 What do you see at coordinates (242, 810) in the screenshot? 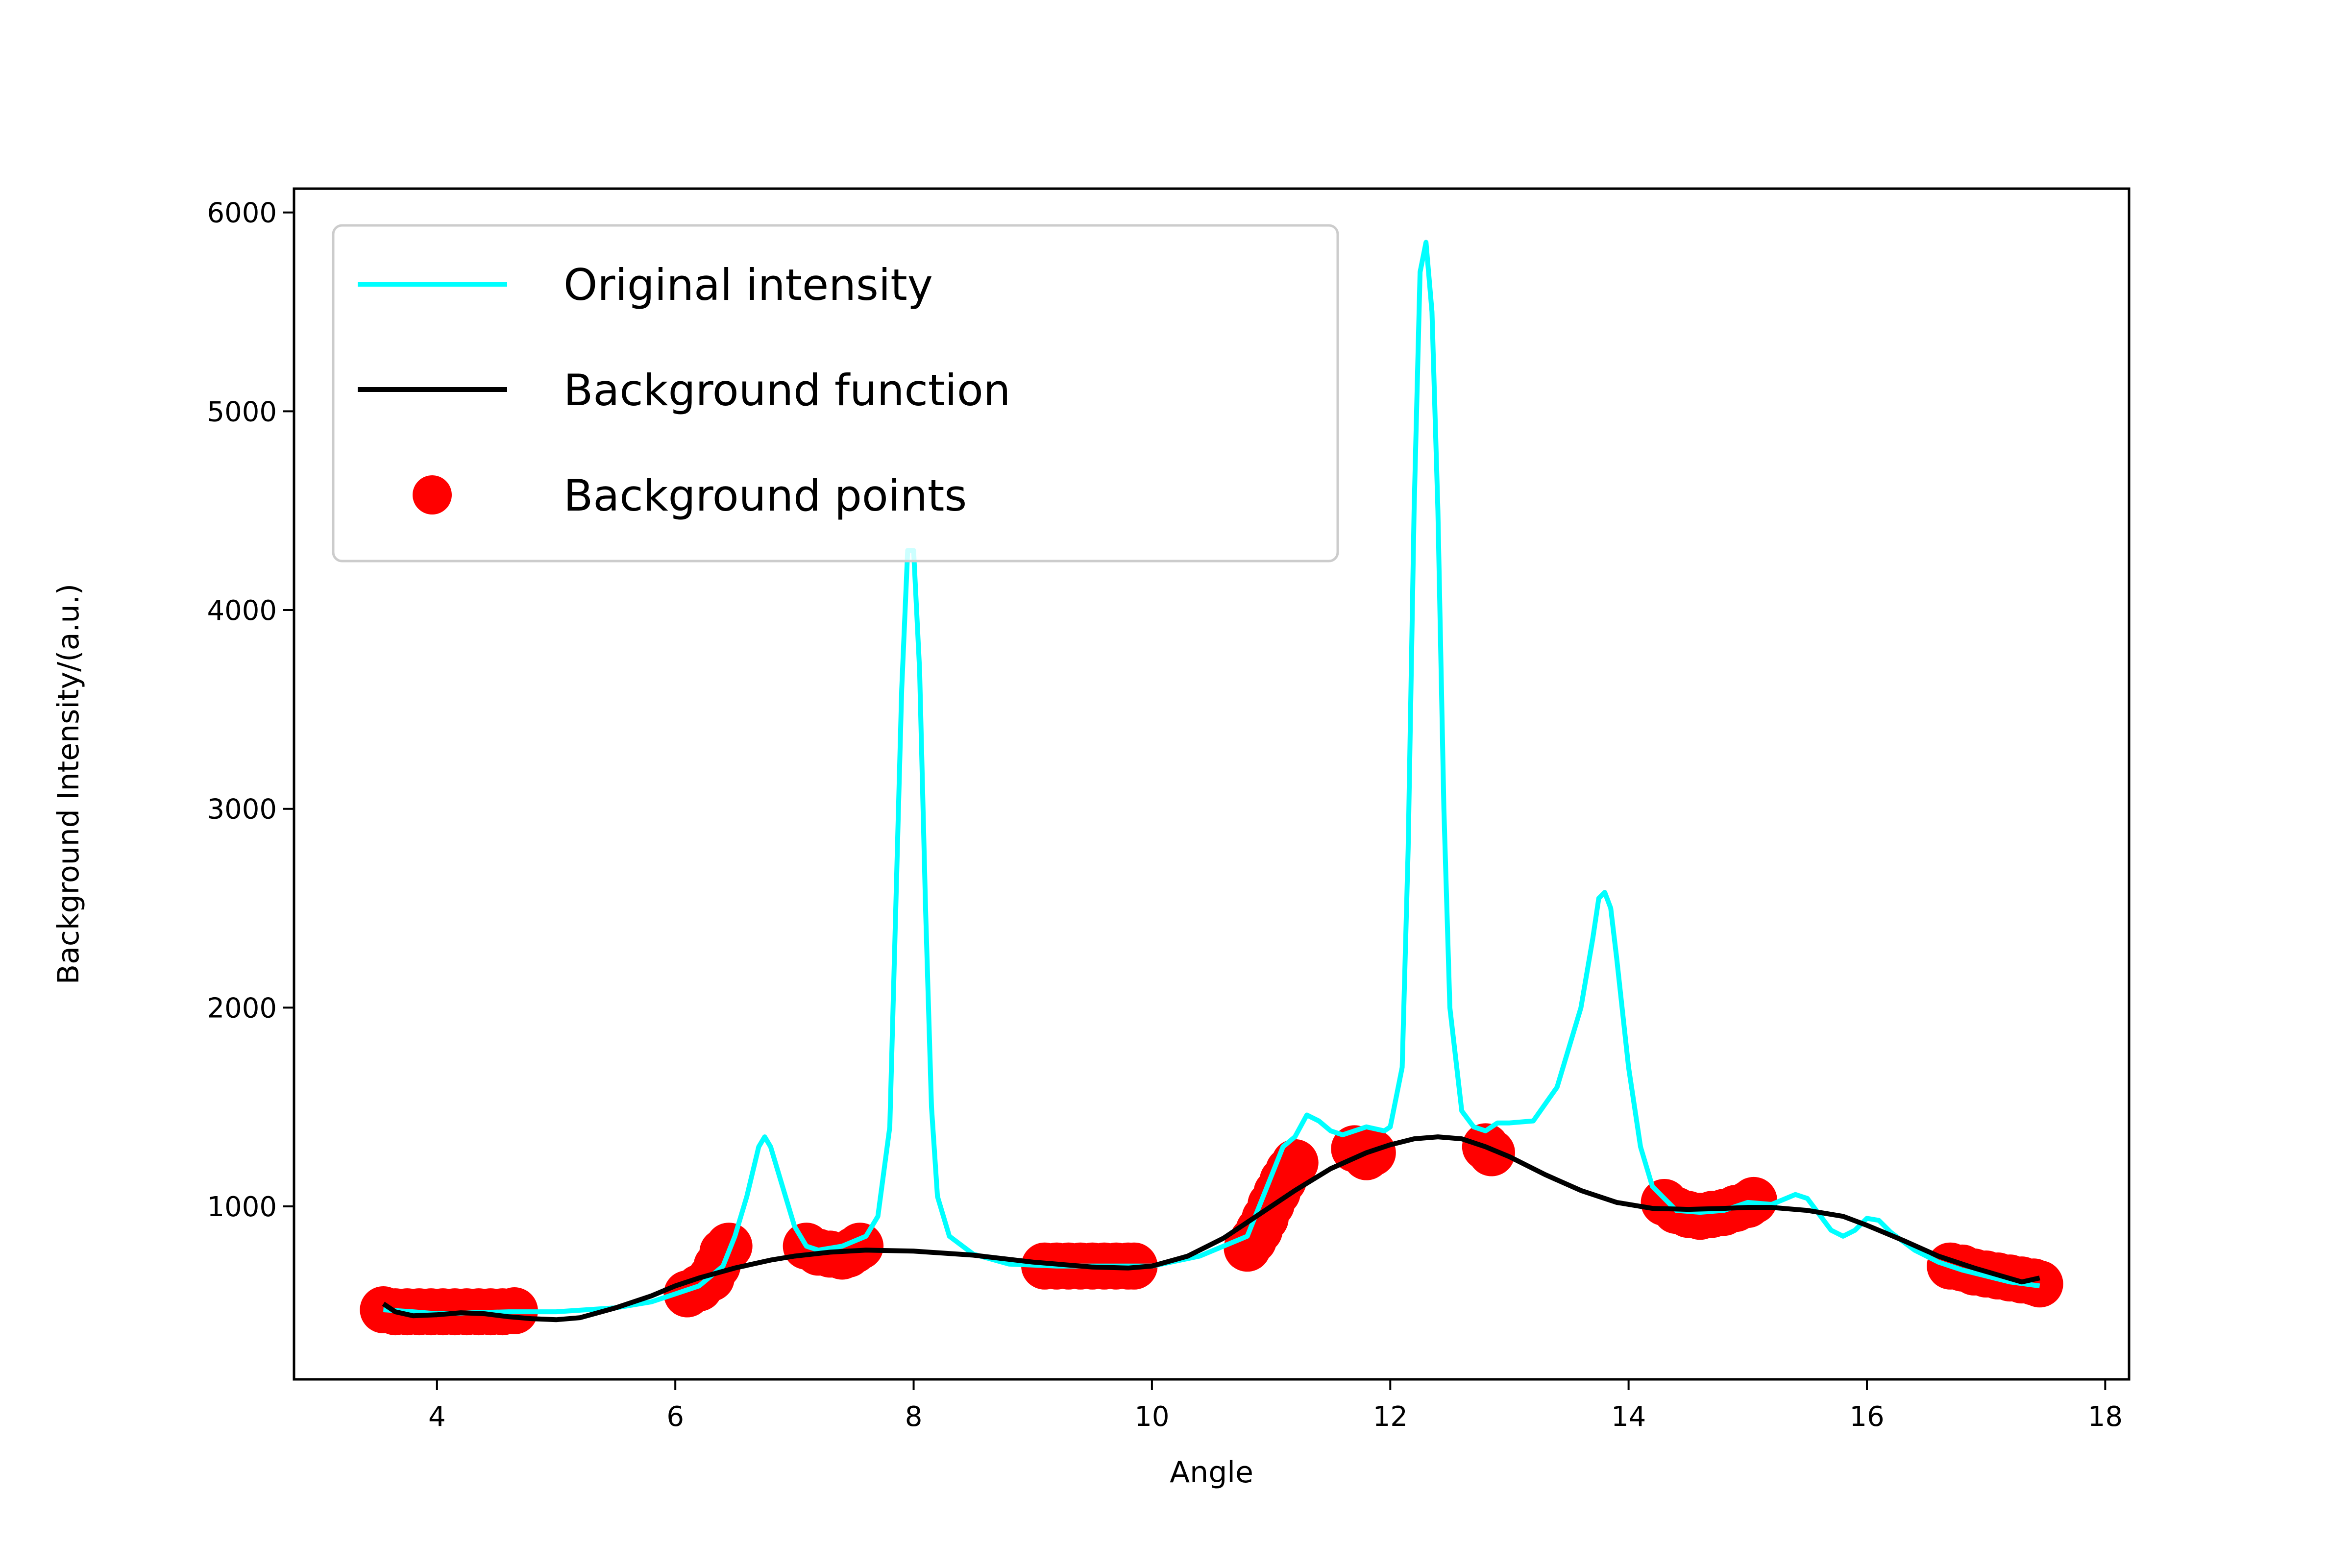
I see `y-tick-label: 3000` at bounding box center [242, 810].